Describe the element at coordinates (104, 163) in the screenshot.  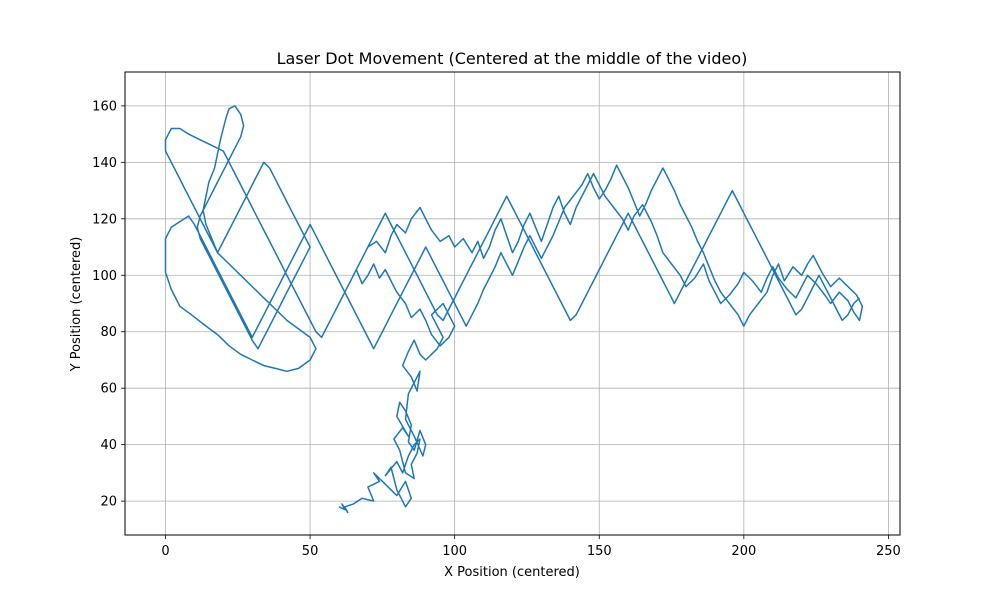
I see `y-tick-label: 140` at that location.